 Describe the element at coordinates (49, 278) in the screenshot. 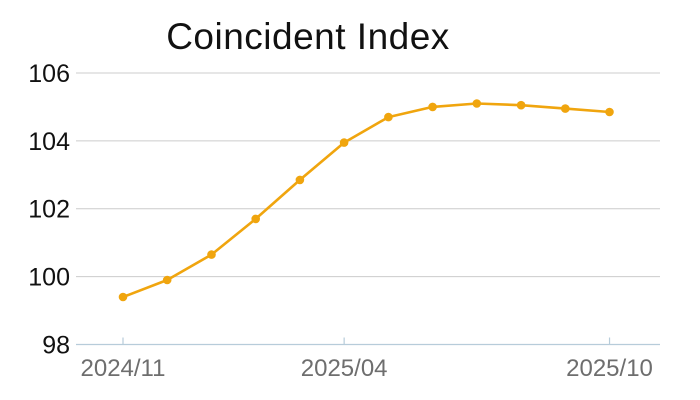

I see `y-axis-tick-label: 100` at that location.